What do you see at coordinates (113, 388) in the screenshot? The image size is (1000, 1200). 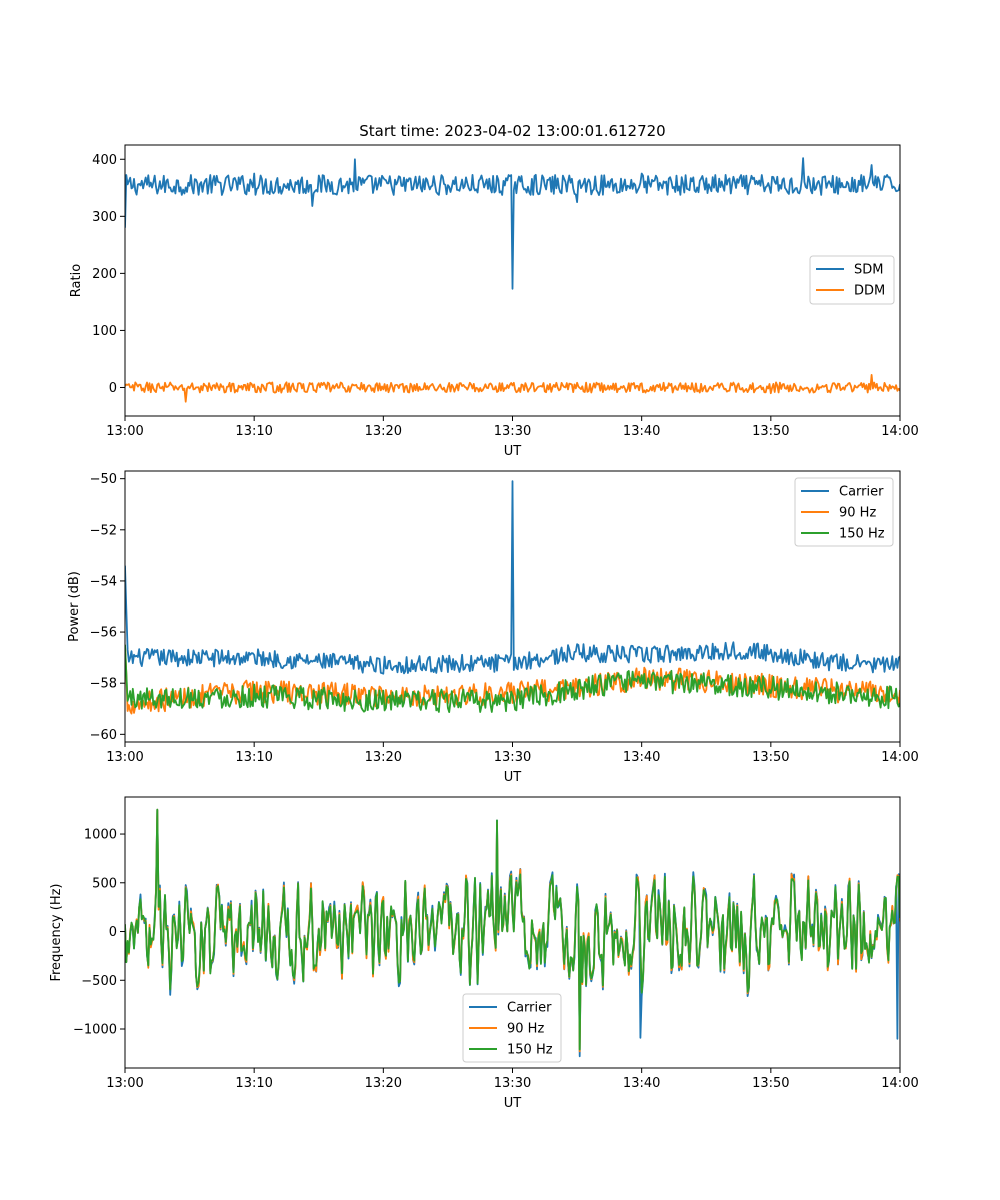 I see `panel-ratio-ytick-label: 0` at bounding box center [113, 388].